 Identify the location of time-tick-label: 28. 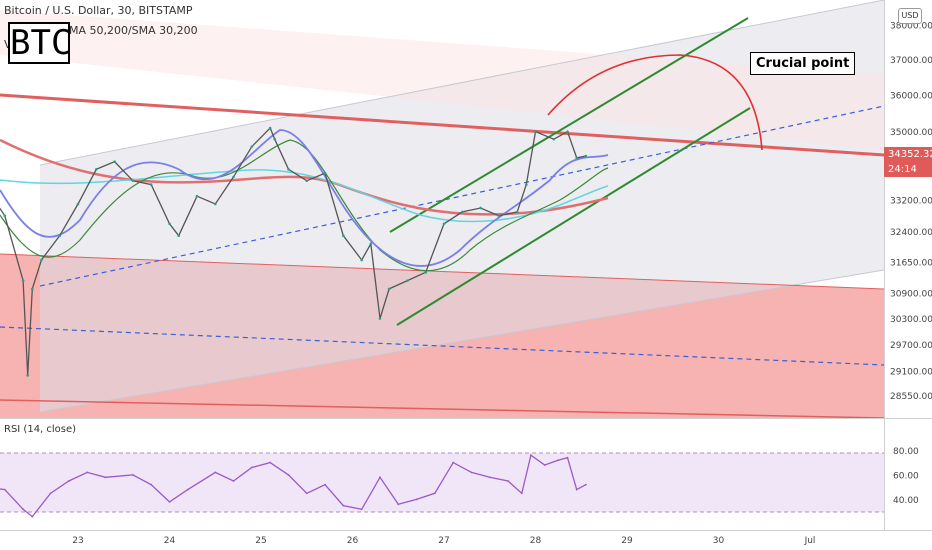
(536, 541).